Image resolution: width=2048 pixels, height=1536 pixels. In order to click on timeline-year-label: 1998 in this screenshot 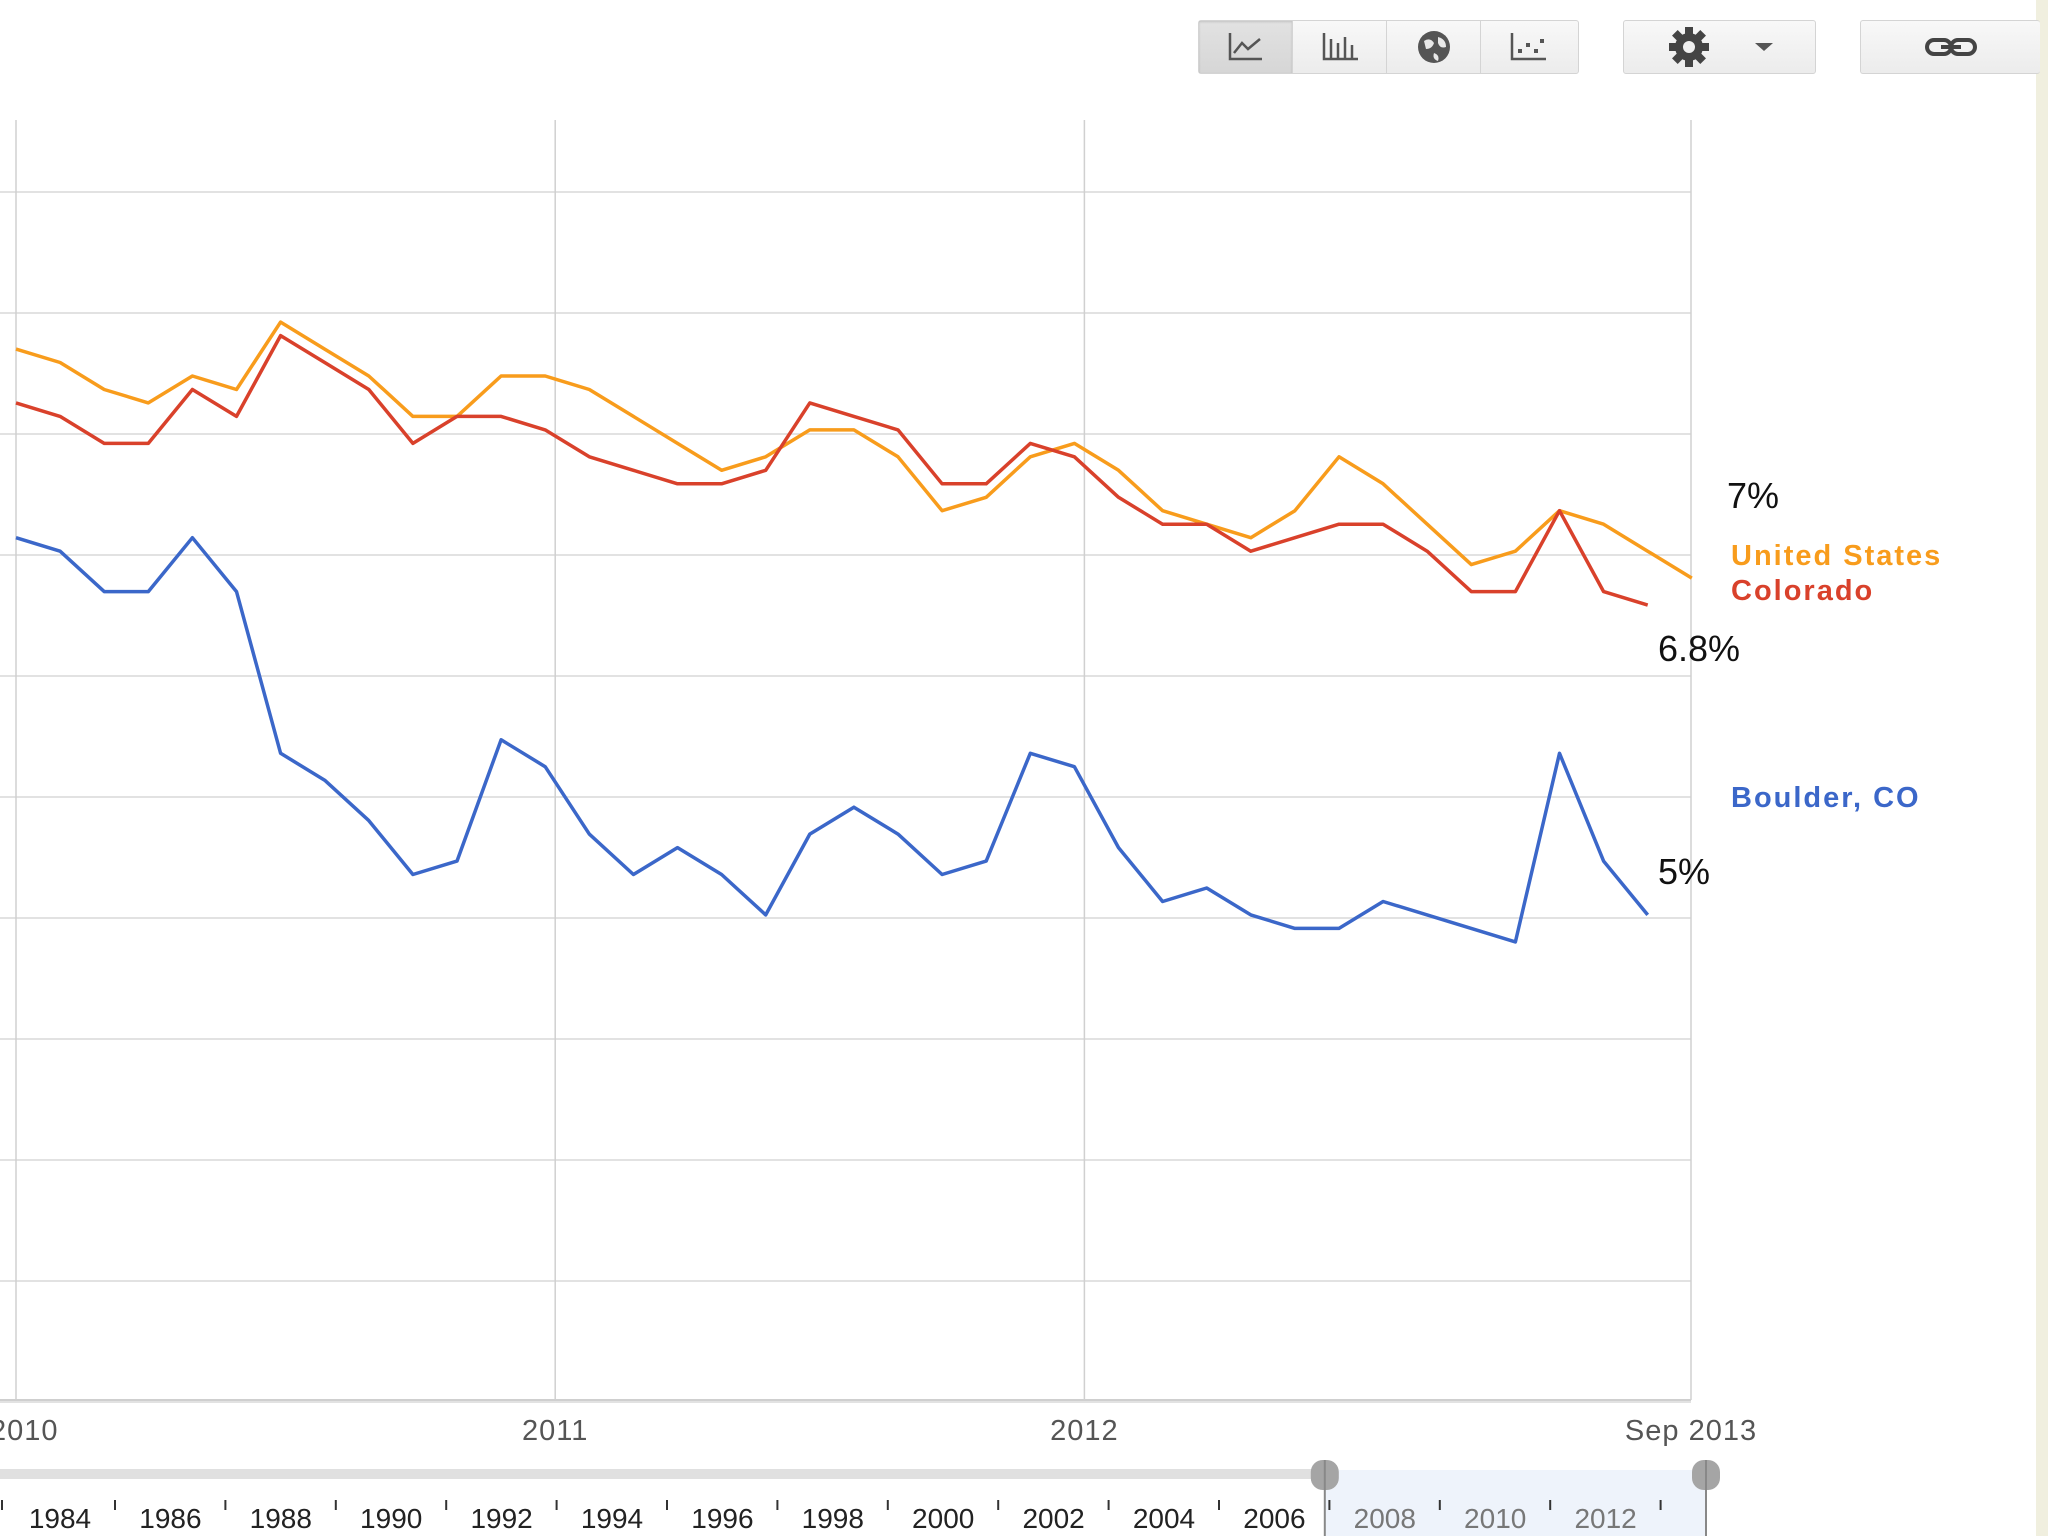, I will do `click(833, 1518)`.